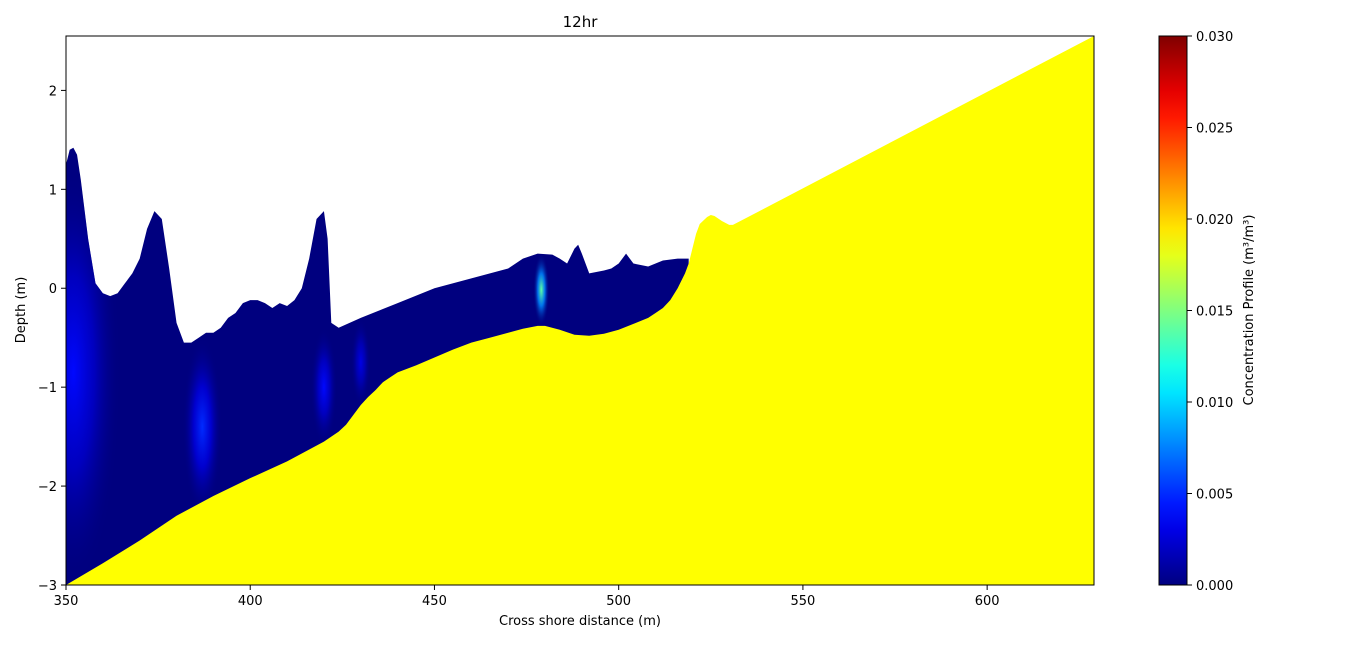 This screenshot has width=1366, height=647. What do you see at coordinates (527, 597) in the screenshot?
I see `x-axis-ticks: 350 400 450 500 550 600` at bounding box center [527, 597].